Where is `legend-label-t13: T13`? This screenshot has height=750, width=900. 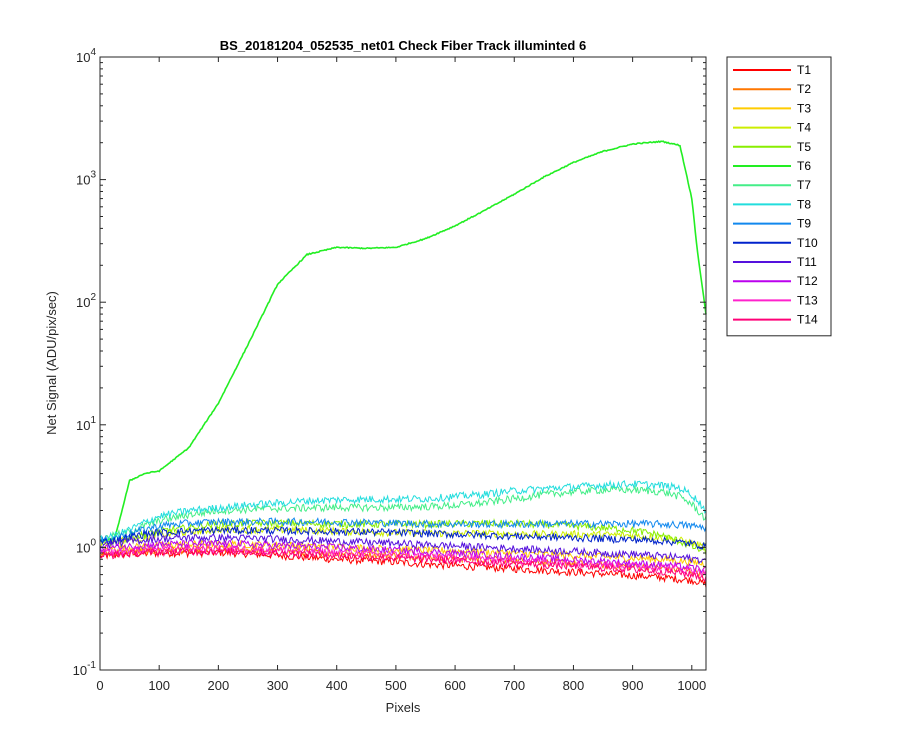
legend-label-t13: T13 is located at coordinates (807, 300).